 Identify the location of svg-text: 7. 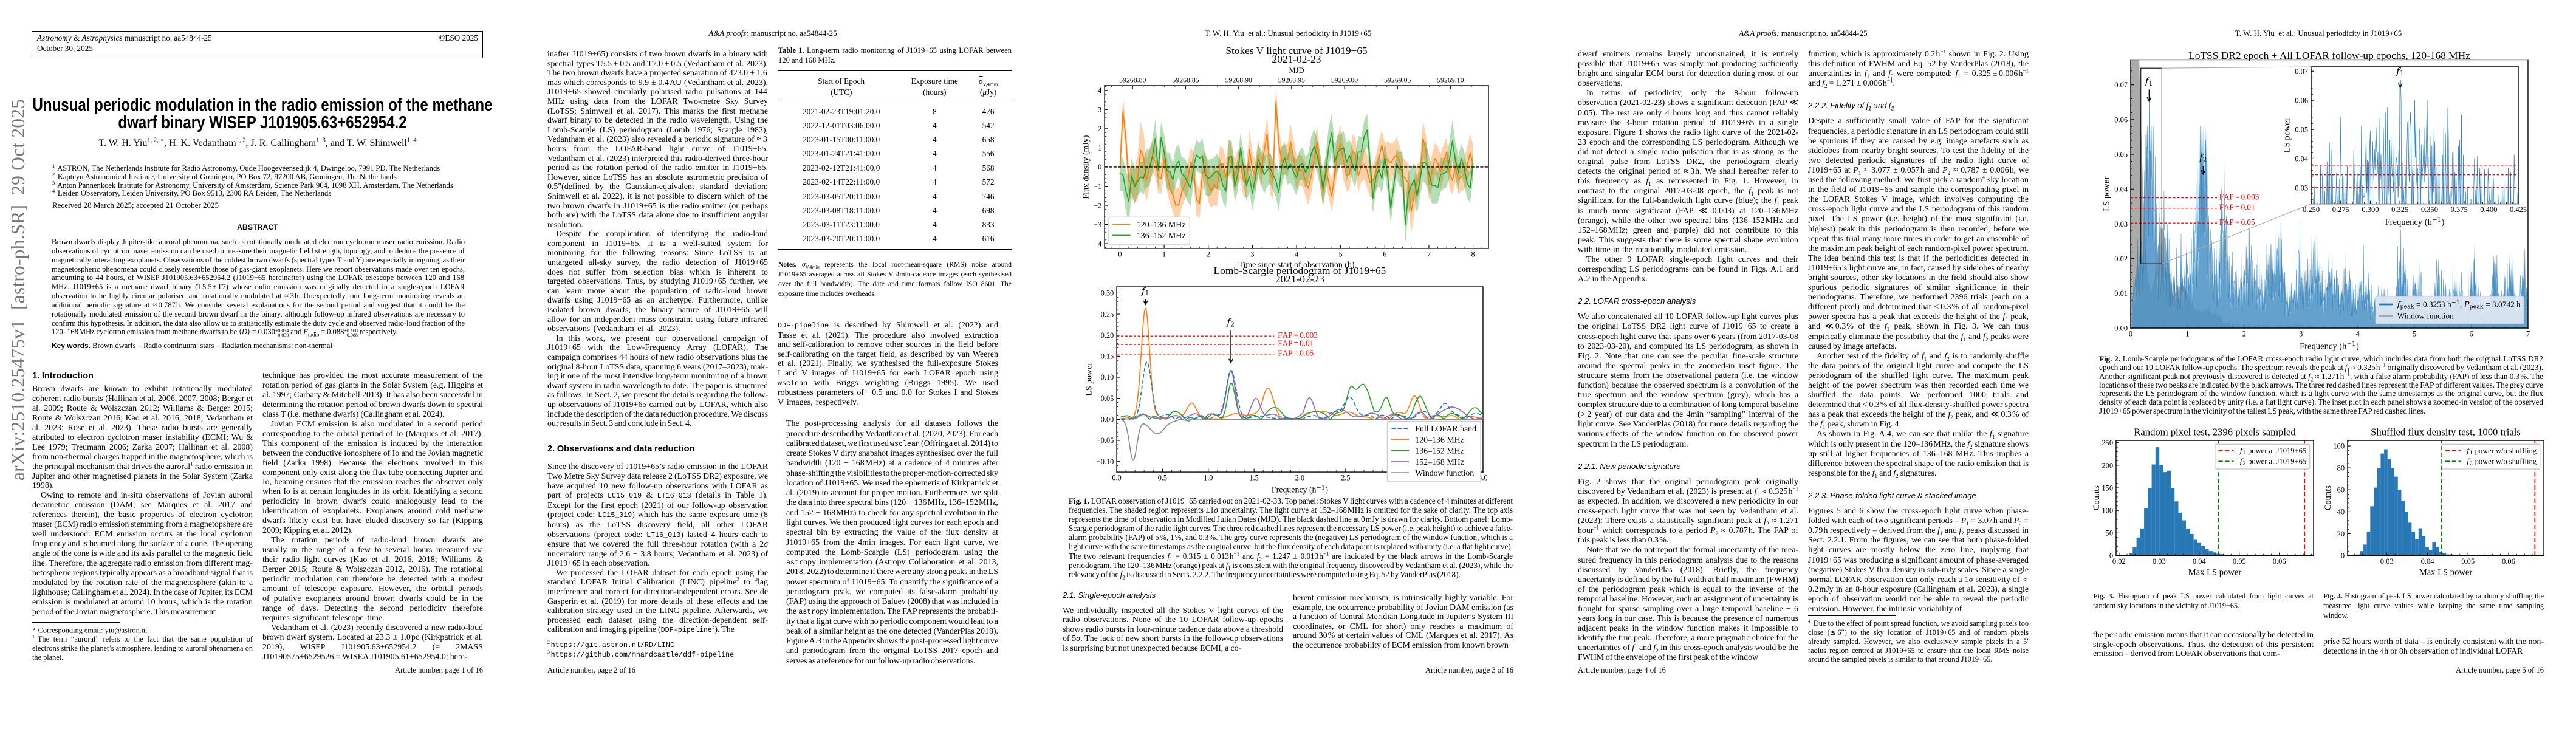
(2528, 334).